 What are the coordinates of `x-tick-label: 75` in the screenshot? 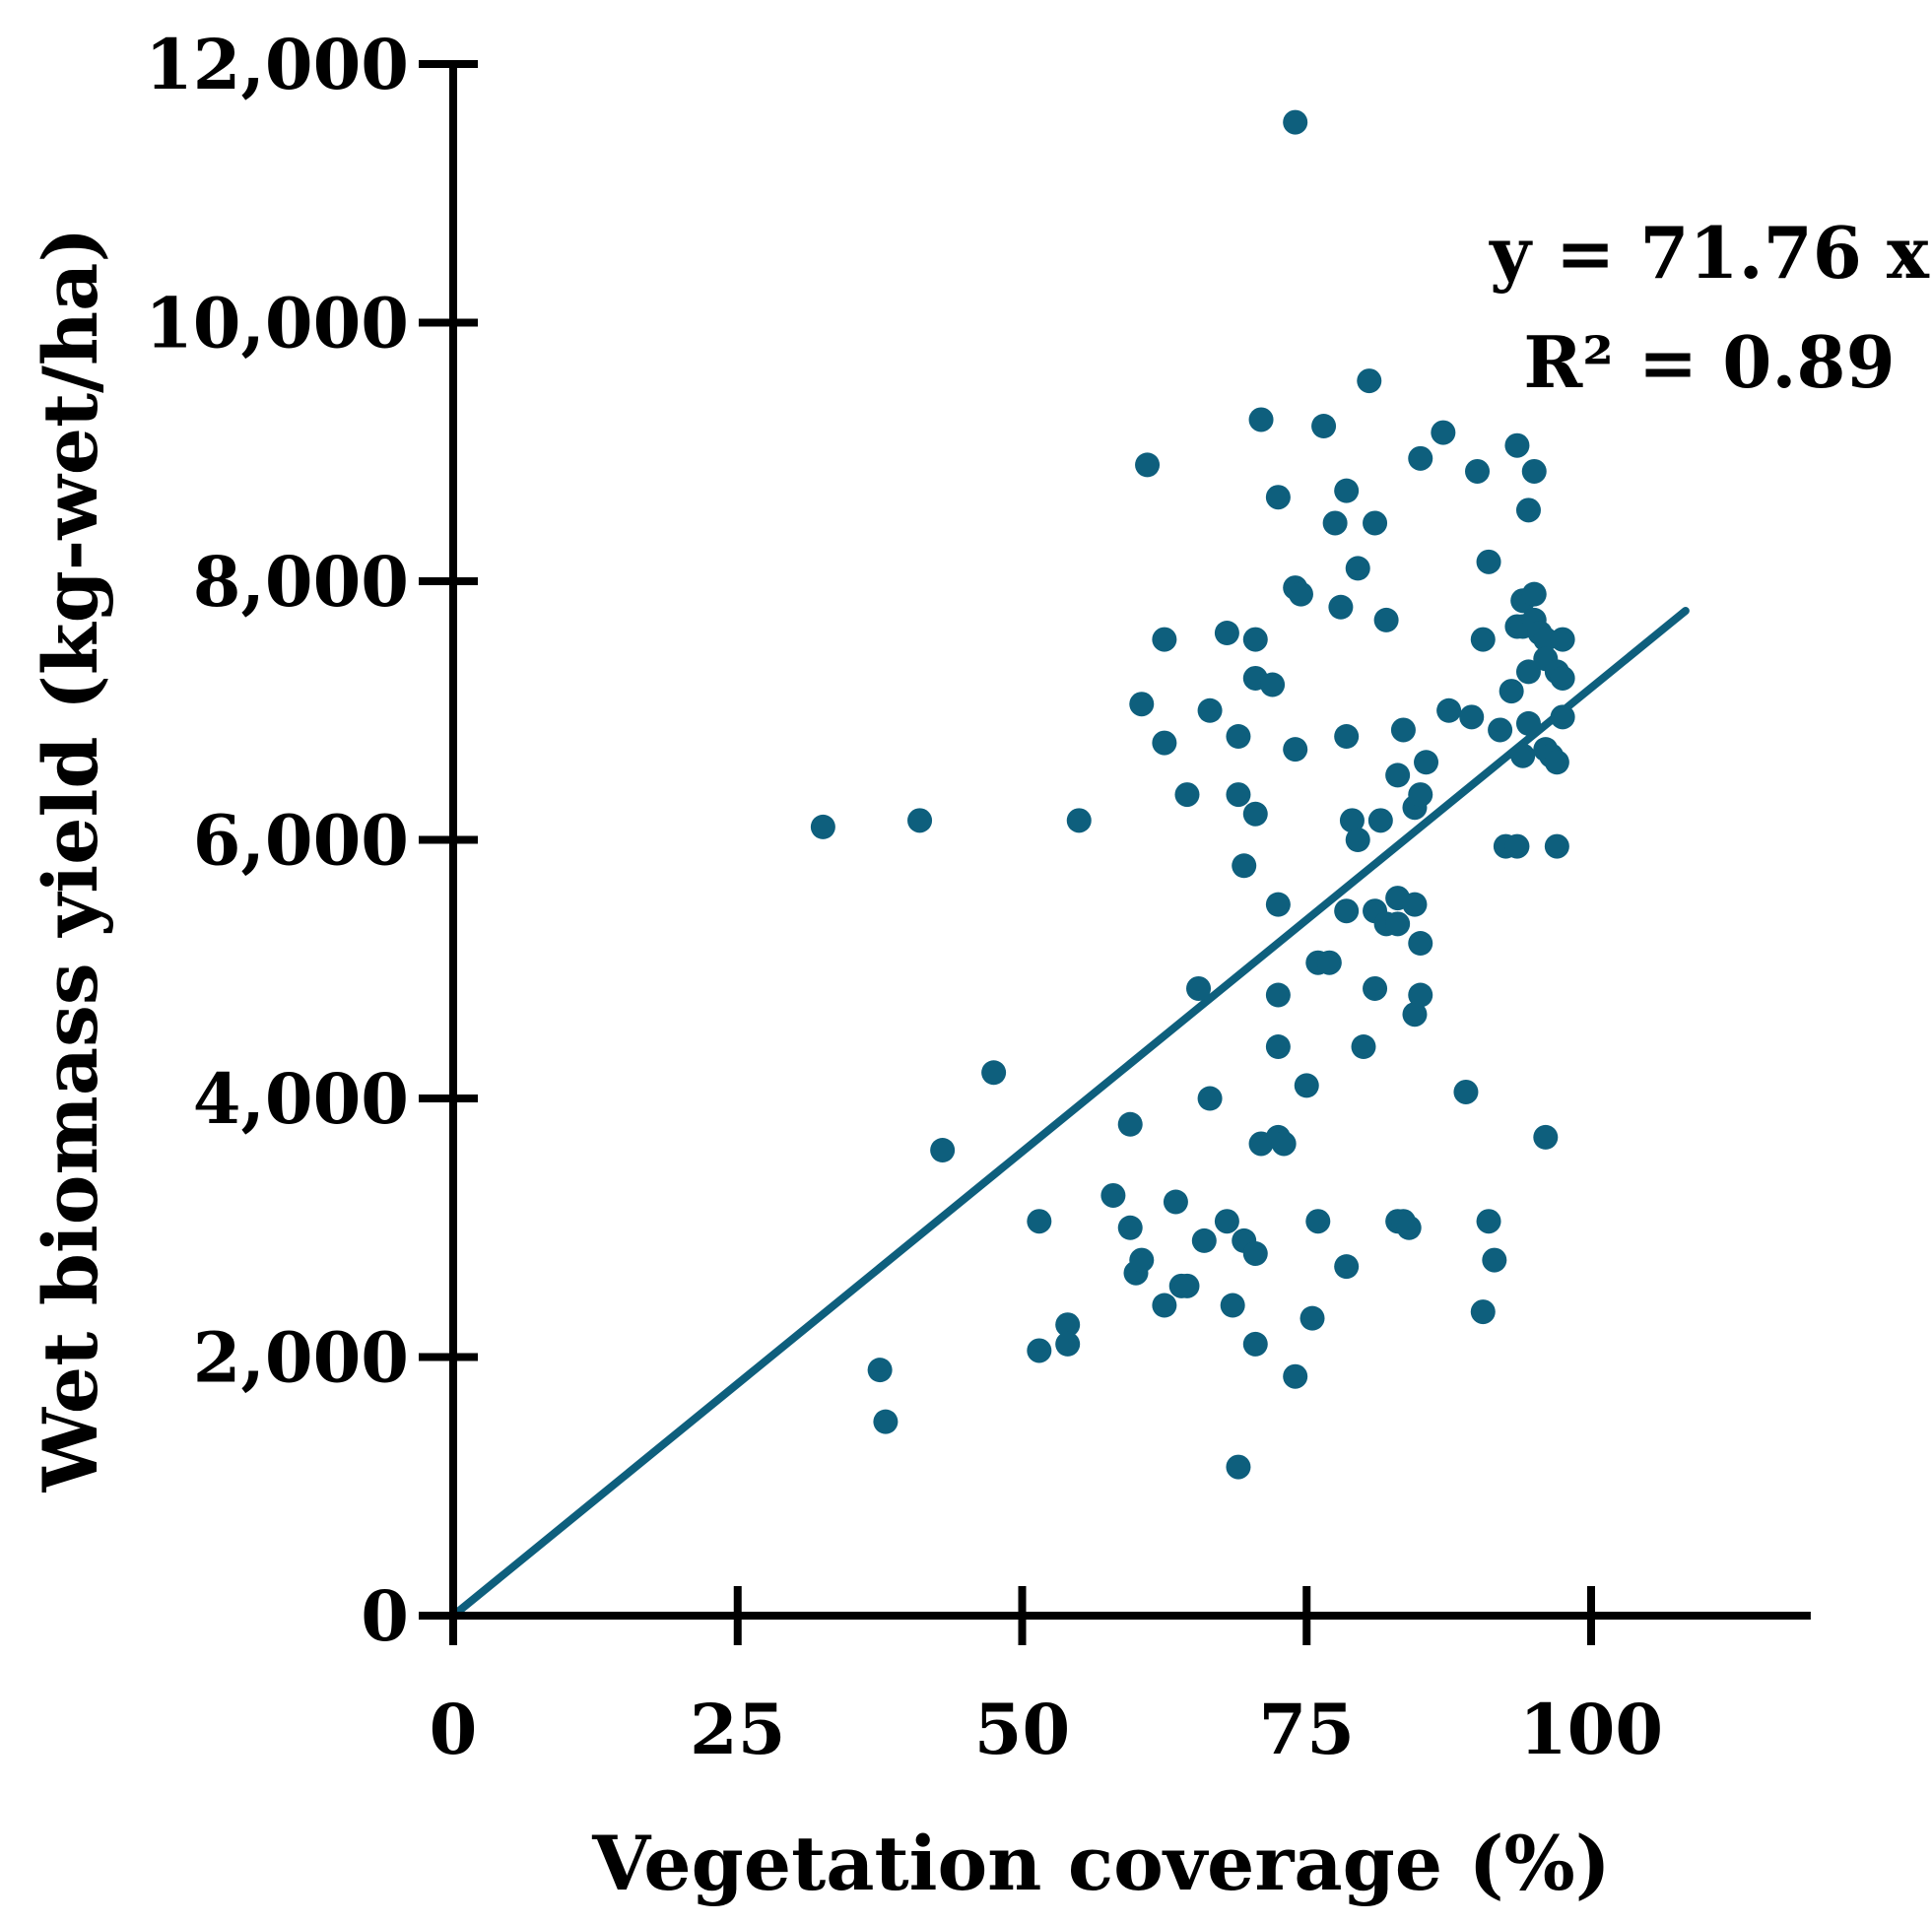 It's located at (1307, 1730).